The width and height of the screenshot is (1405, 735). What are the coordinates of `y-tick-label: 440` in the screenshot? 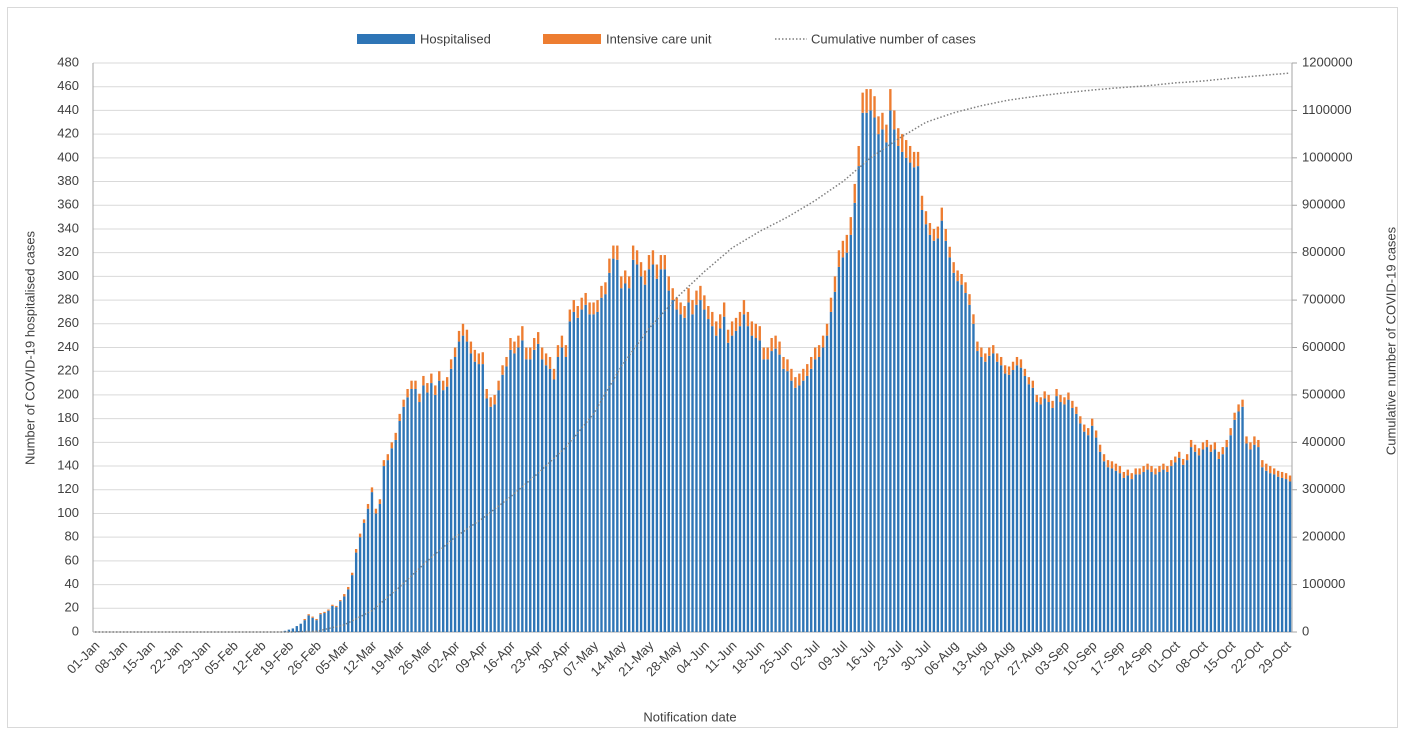 It's located at (68, 109).